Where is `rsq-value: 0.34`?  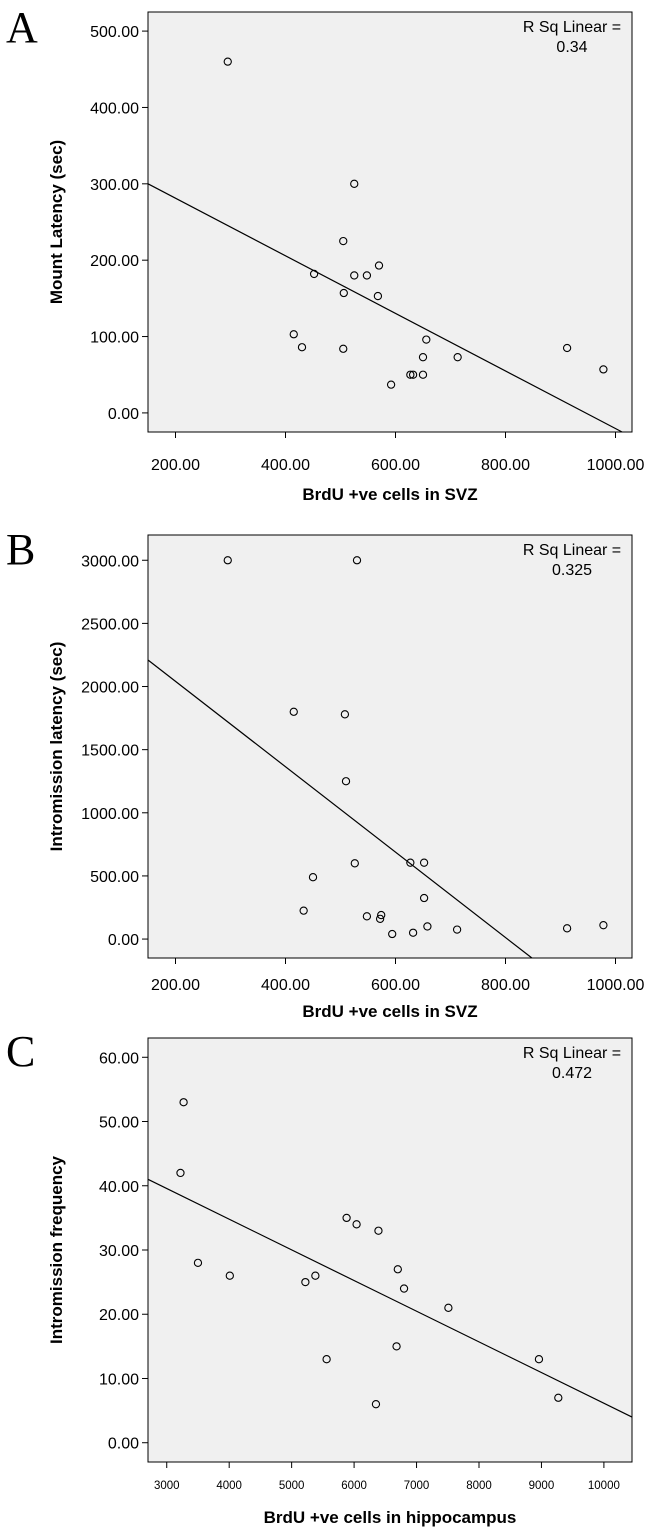 rsq-value: 0.34 is located at coordinates (571, 47).